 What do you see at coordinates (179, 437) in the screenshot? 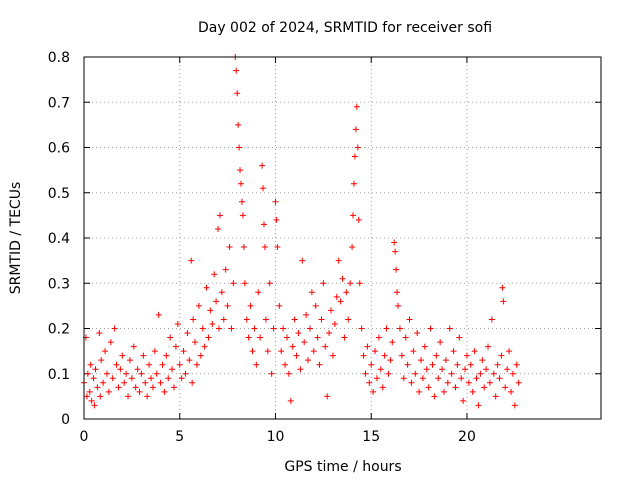
I see `x-tick-label: 5` at bounding box center [179, 437].